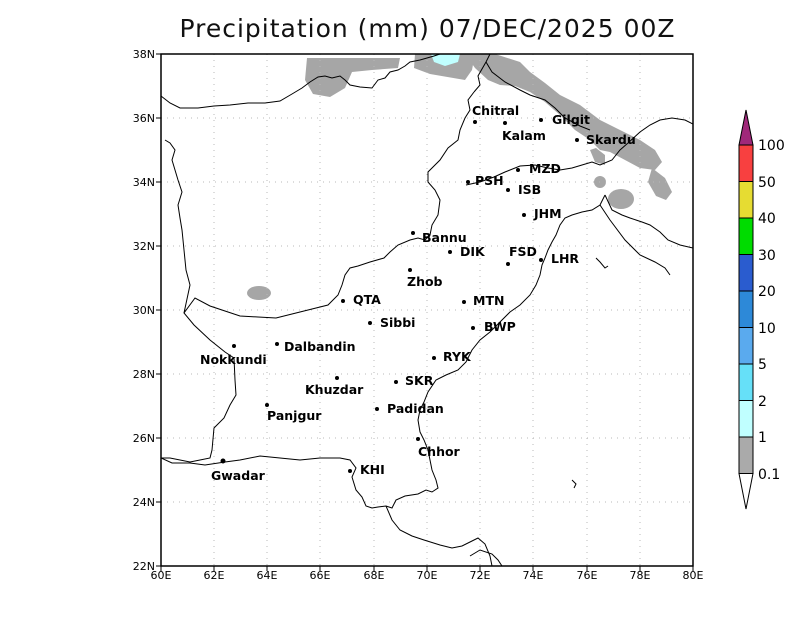 This screenshot has height=618, width=800. What do you see at coordinates (144, 182) in the screenshot?
I see `y-tick-label: 34N` at bounding box center [144, 182].